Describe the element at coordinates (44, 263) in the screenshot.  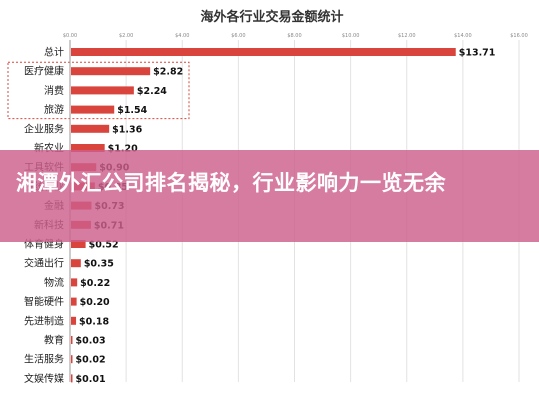
I see `category-label: 交通出行` at that location.